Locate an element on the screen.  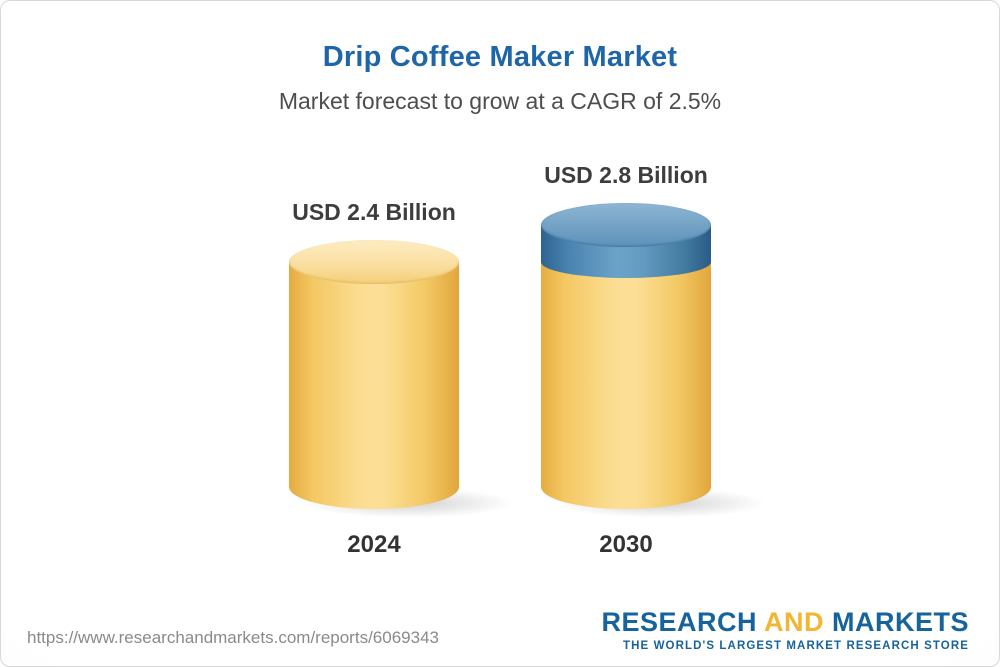
logo-word-and: AND is located at coordinates (793, 622).